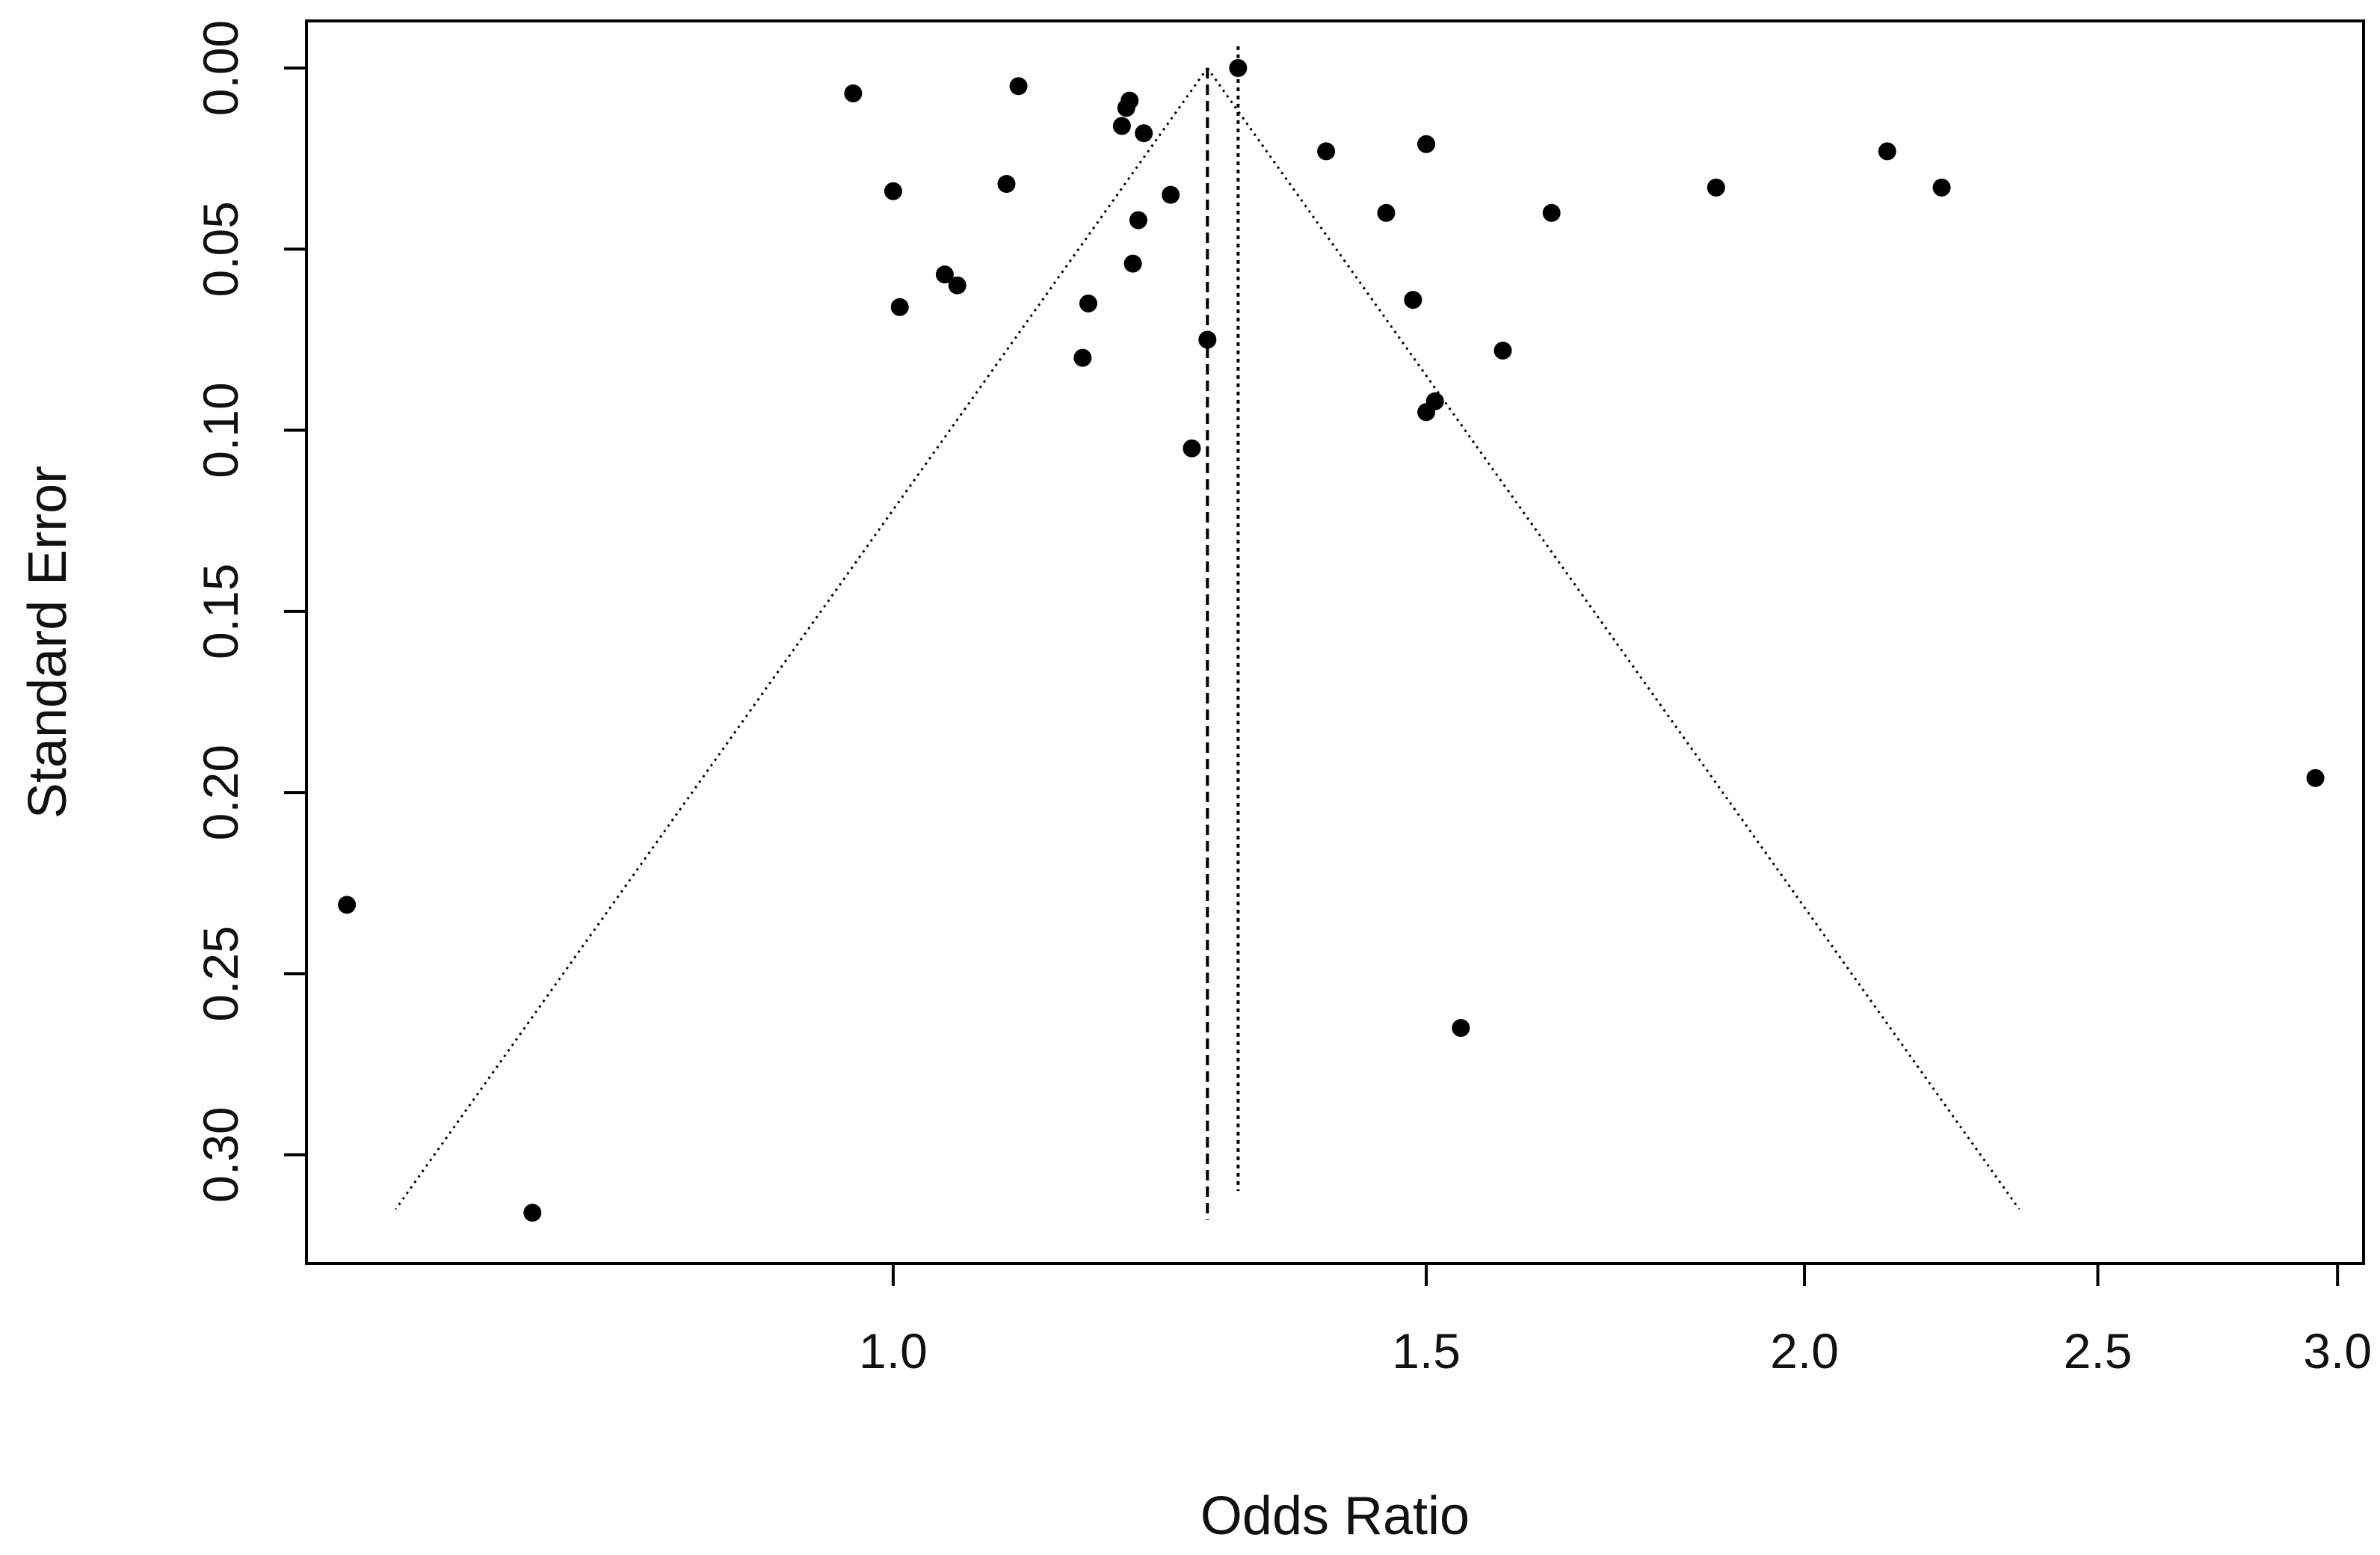 This screenshot has height=1555, width=2380. Describe the element at coordinates (1335, 1516) in the screenshot. I see `x-axis-label: Odds Ratio` at that location.